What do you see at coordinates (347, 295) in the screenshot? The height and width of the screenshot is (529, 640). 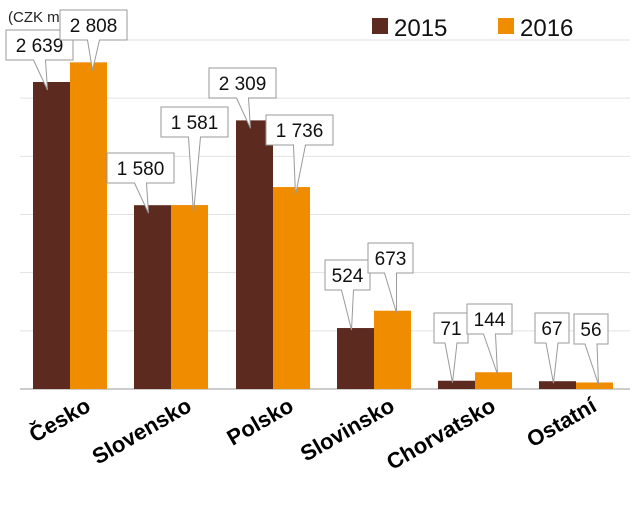 I see `data-label-2015-4: 524` at bounding box center [347, 295].